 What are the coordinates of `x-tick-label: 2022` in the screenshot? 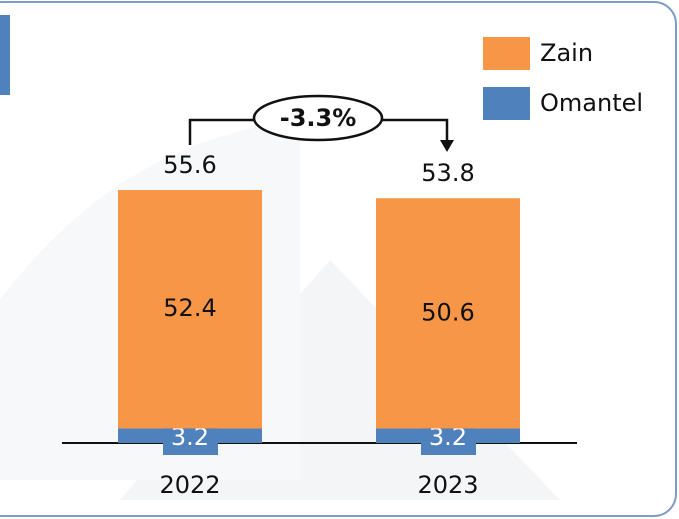 It's located at (189, 485).